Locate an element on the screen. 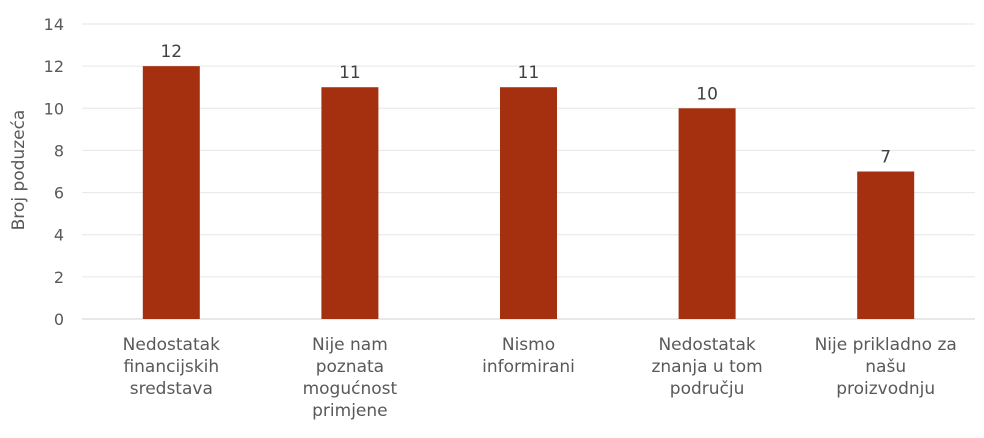 Image resolution: width=984 pixels, height=438 pixels. y-tick-label: 0 is located at coordinates (59, 319).